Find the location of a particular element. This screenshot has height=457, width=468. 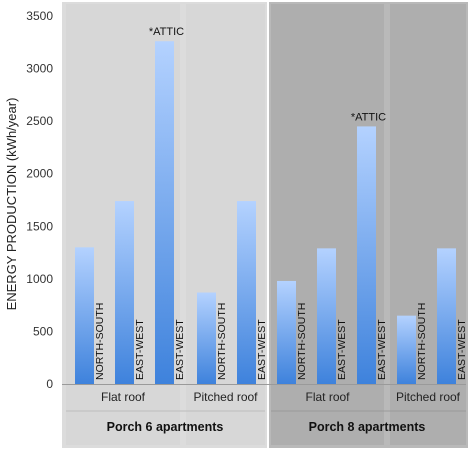

y-tick-label: 1500 is located at coordinates (39, 226).